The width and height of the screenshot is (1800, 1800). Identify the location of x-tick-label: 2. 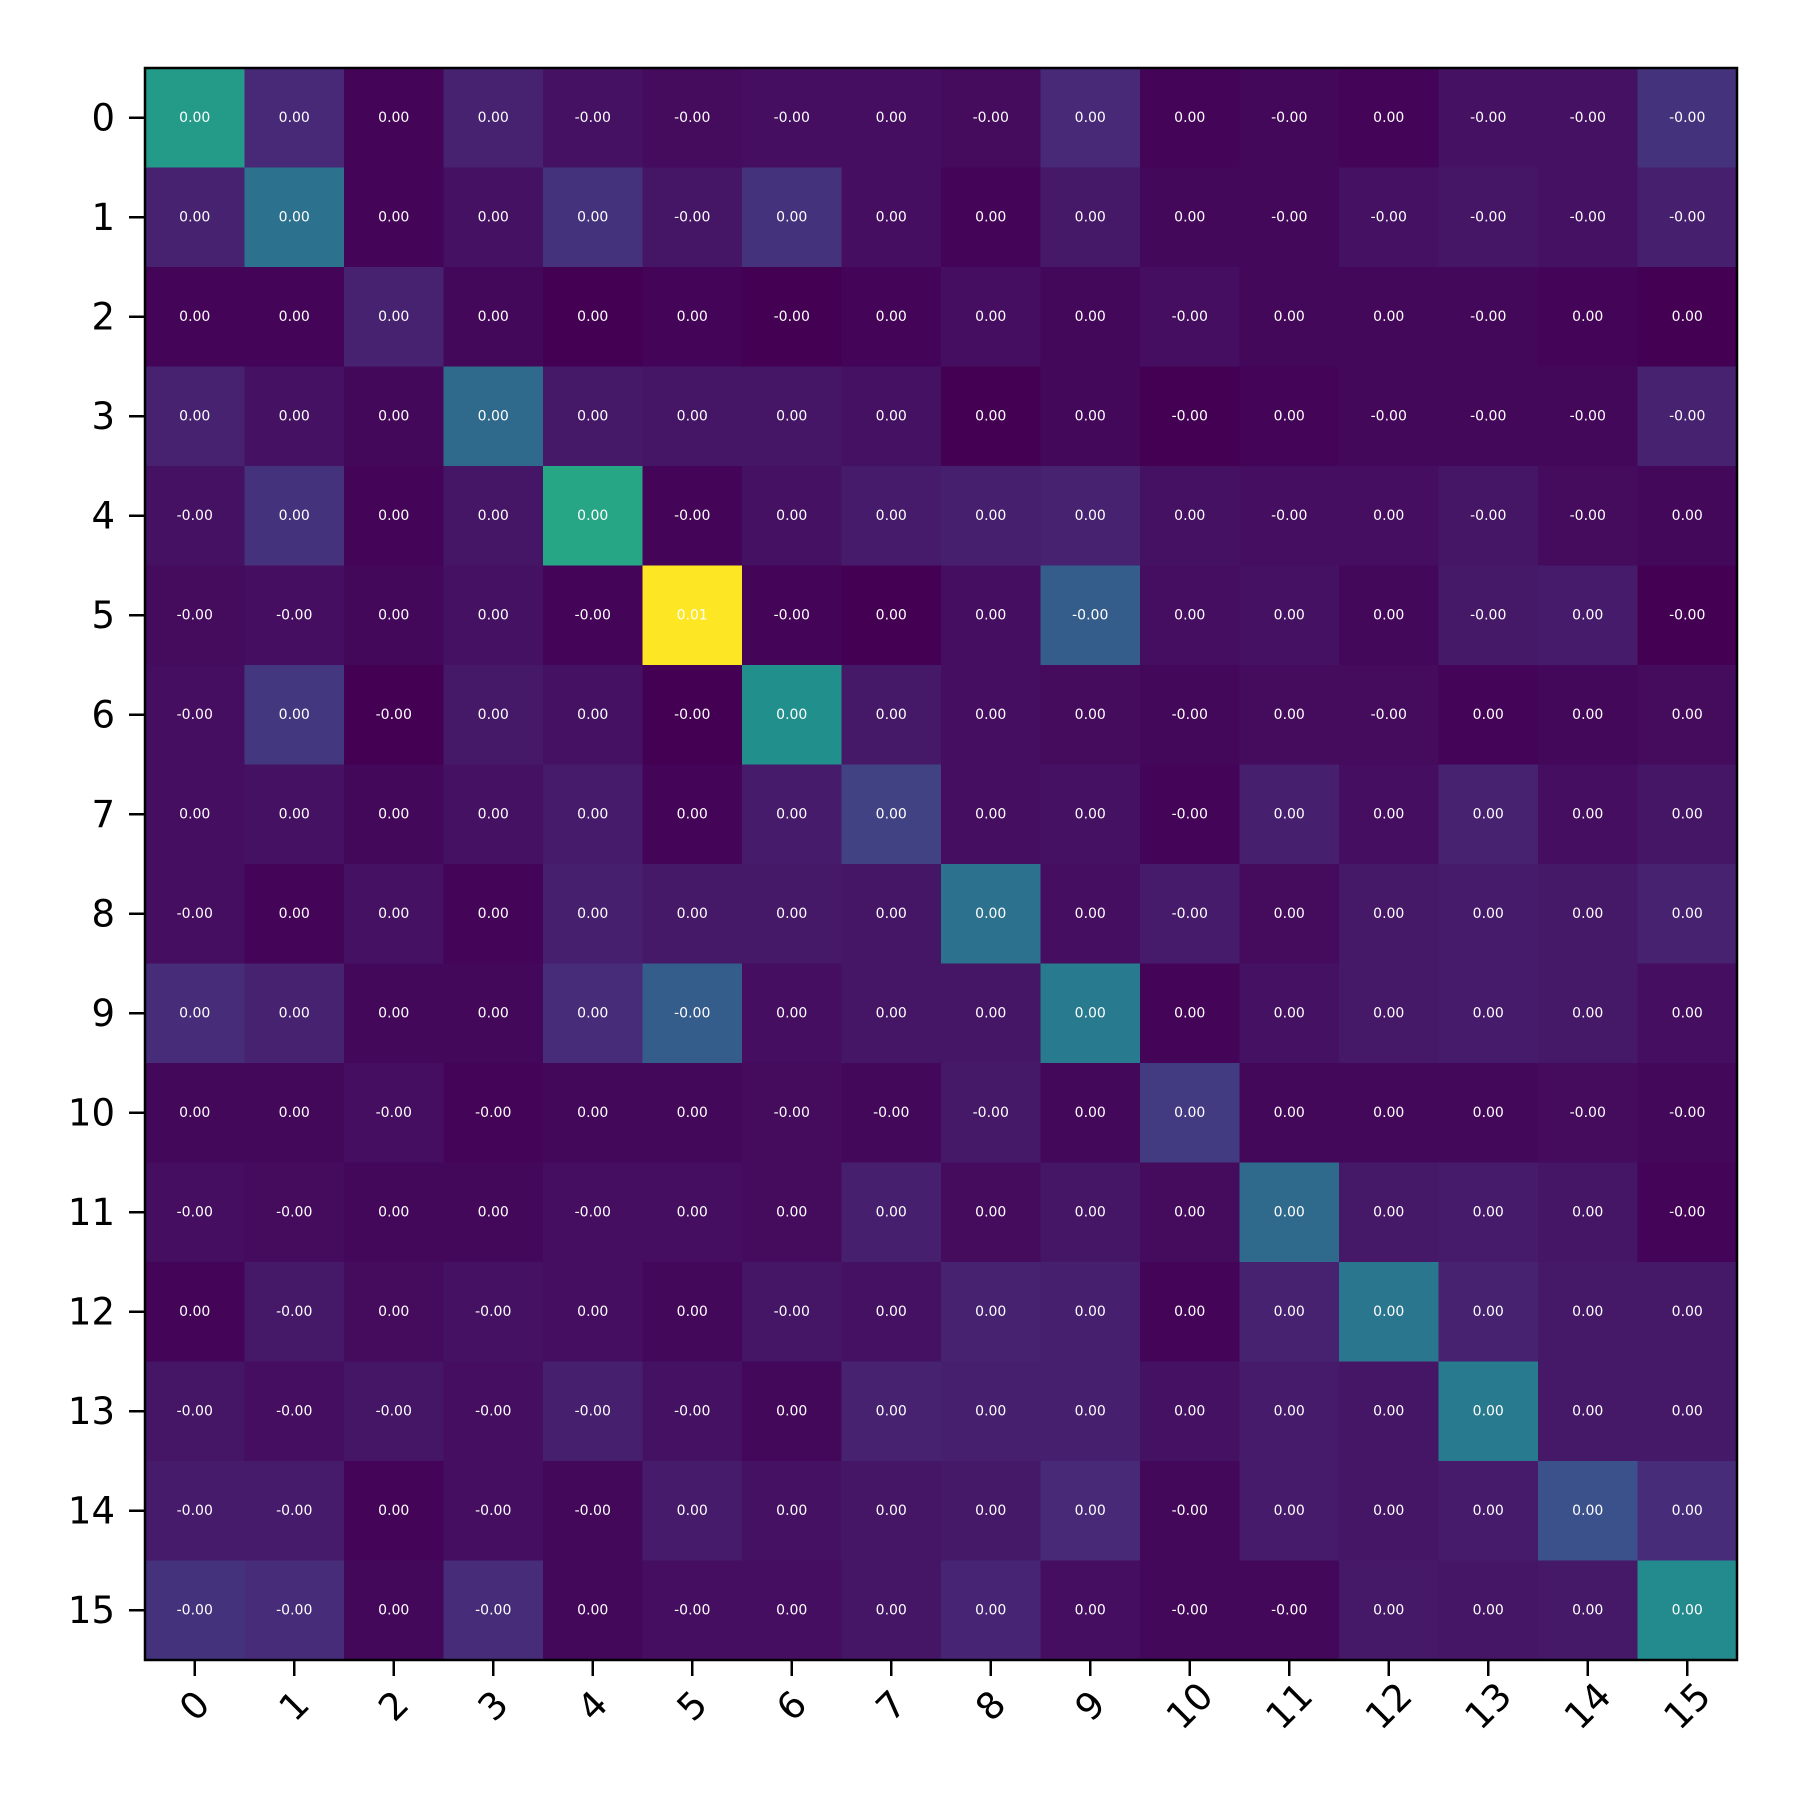
(393, 1705).